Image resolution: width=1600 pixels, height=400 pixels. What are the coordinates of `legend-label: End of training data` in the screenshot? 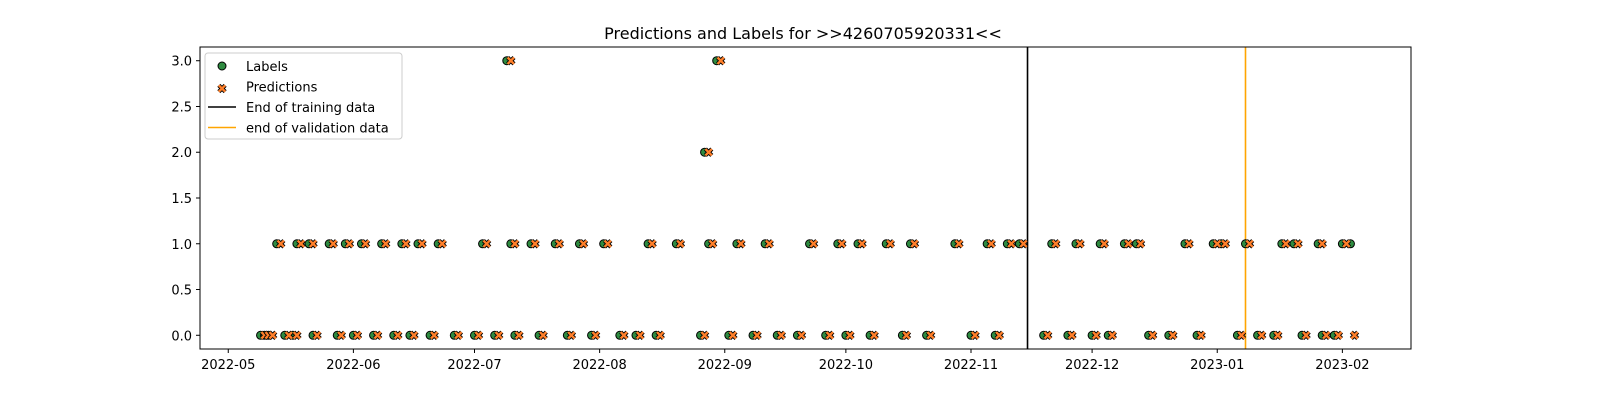 It's located at (310, 108).